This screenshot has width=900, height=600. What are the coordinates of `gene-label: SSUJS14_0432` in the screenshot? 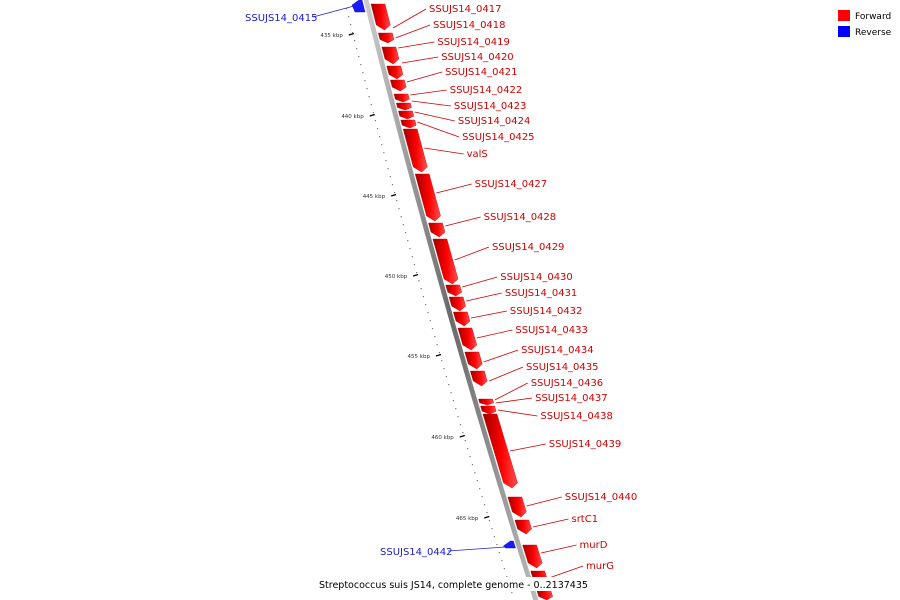 It's located at (546, 311).